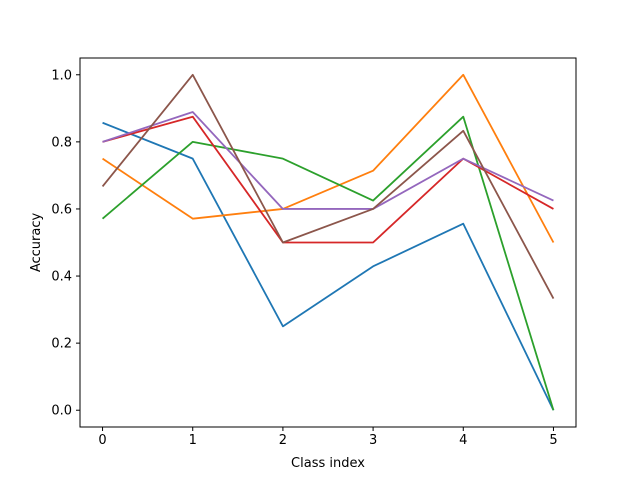  I want to click on y-tick-label: 0.2, so click(61, 344).